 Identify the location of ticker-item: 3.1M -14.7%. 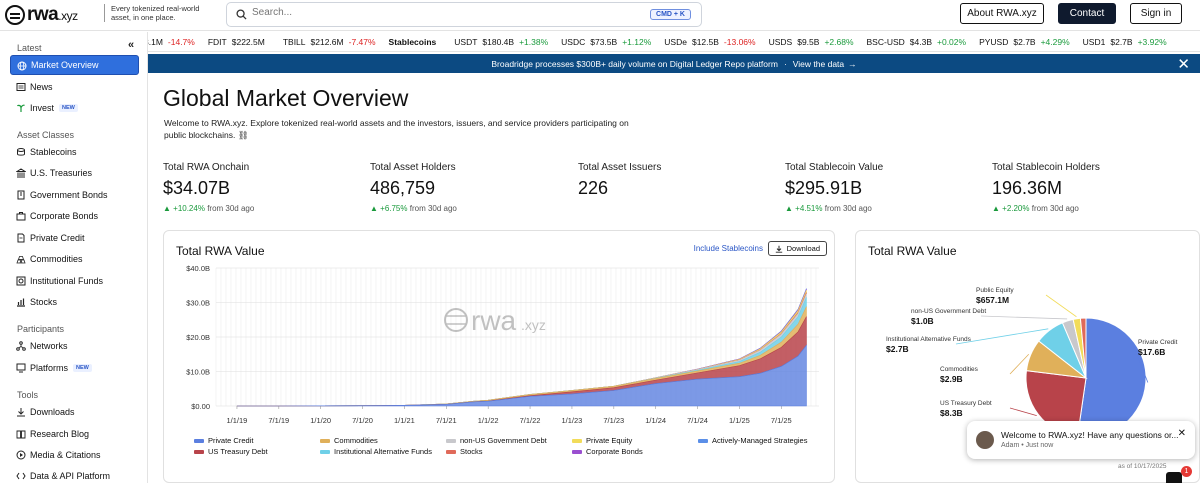
(171, 41).